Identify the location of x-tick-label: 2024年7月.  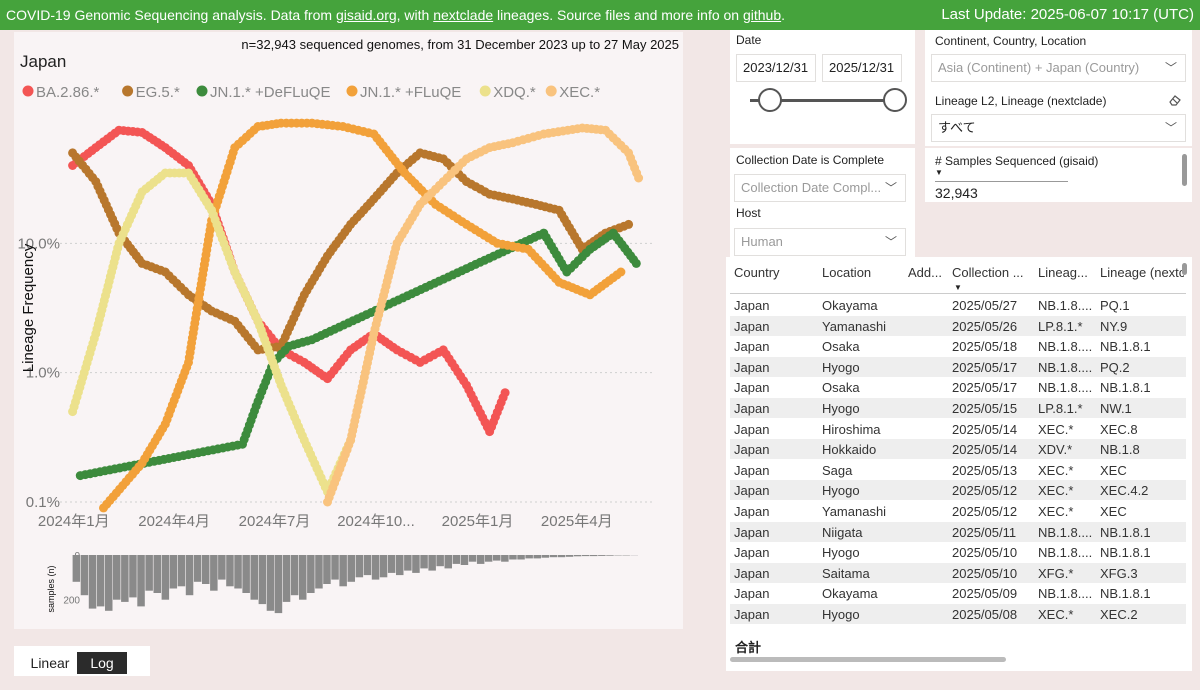
(275, 521).